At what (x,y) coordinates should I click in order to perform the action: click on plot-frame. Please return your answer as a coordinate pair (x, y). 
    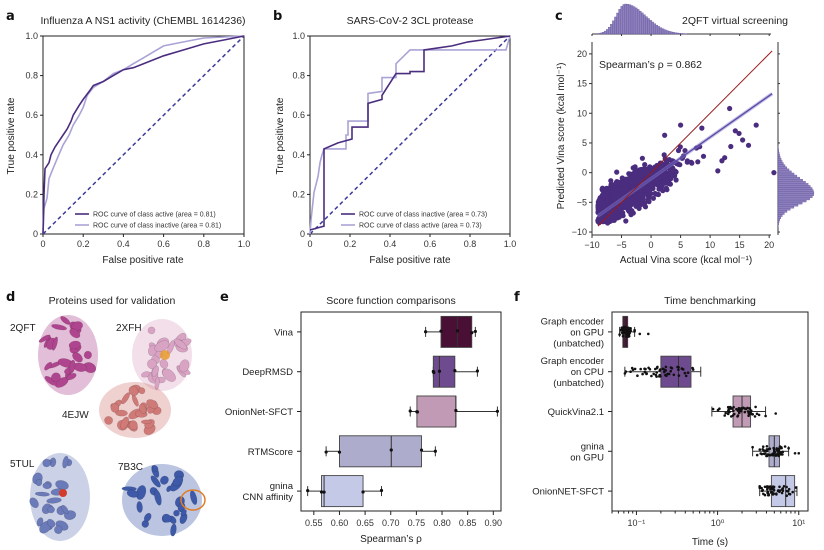
    Looking at the image, I should click on (410, 135).